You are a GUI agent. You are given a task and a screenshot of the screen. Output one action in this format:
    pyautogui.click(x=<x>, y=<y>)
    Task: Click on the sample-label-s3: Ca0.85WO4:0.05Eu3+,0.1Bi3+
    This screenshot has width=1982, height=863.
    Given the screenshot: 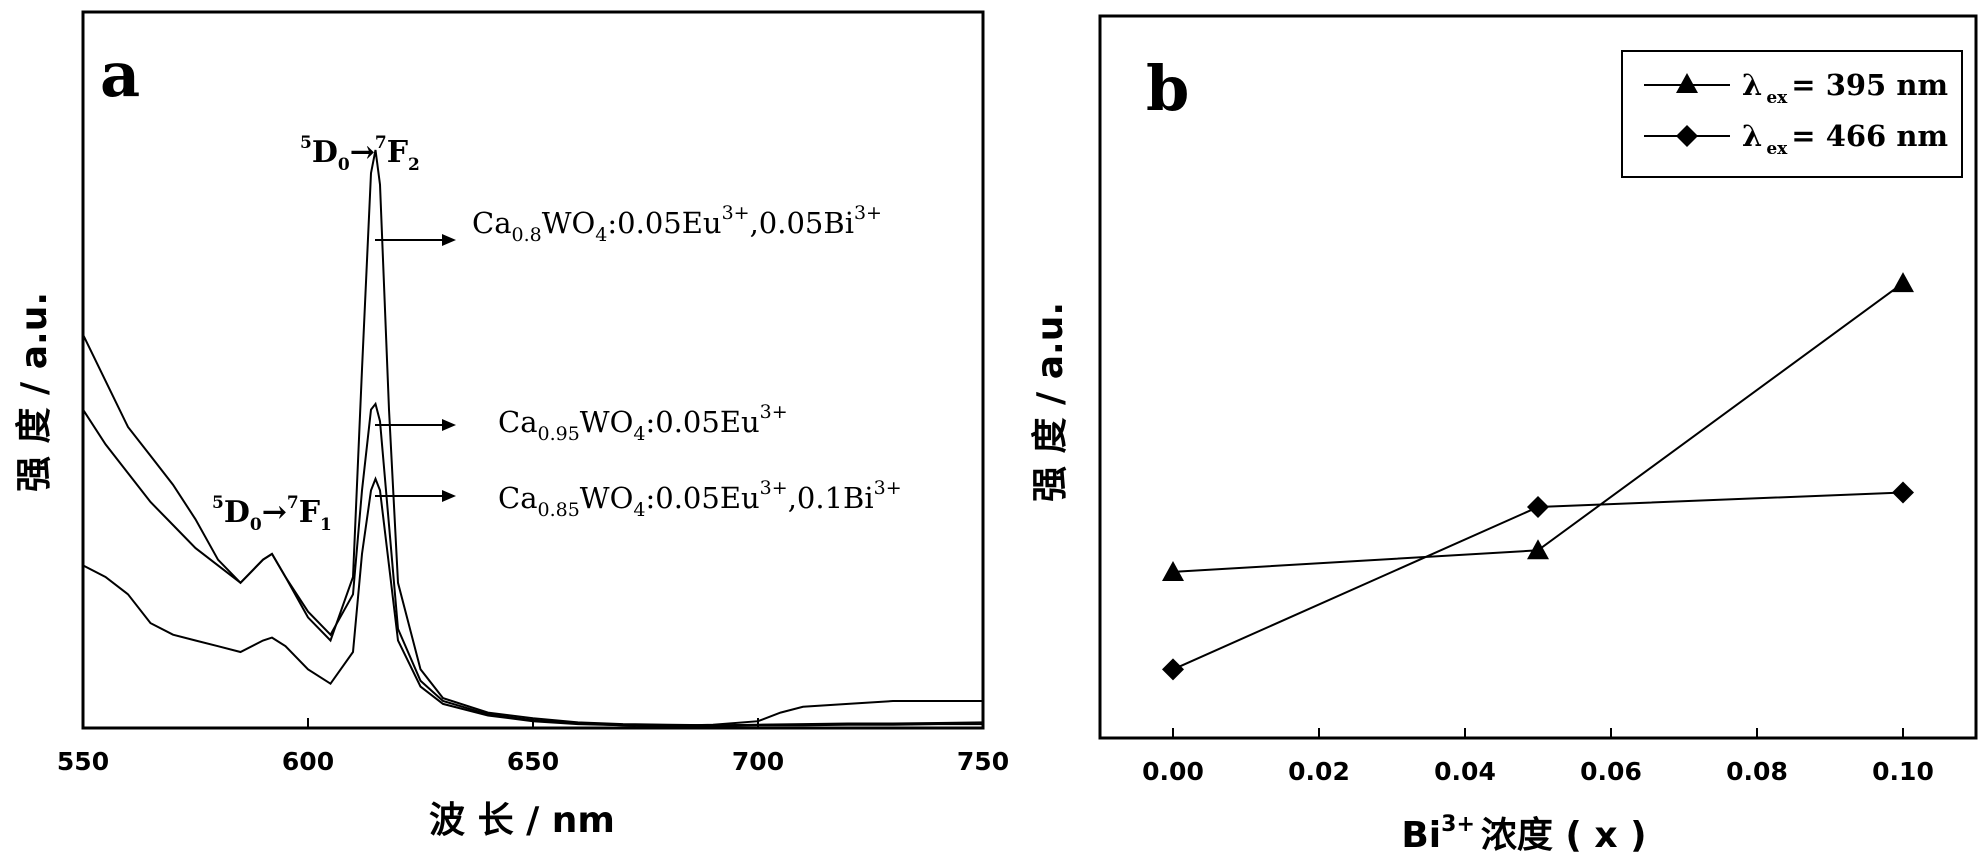 What is the action you would take?
    pyautogui.click(x=700, y=499)
    